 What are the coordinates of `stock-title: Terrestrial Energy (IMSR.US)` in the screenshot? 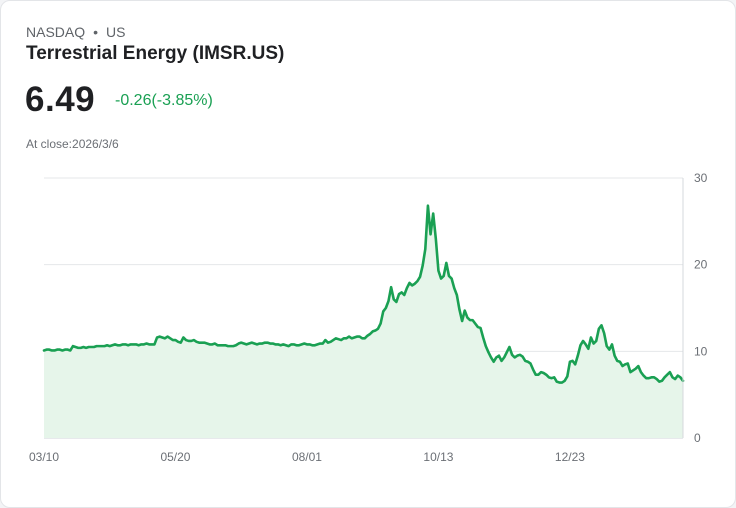 It's located at (155, 53).